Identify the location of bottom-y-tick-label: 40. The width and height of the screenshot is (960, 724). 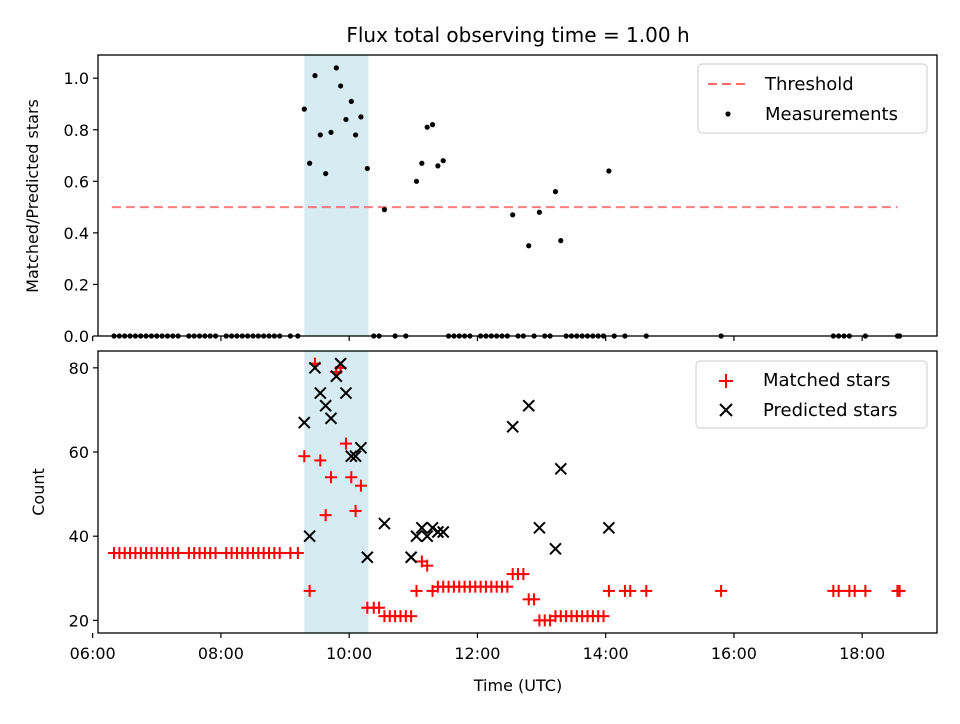
(79, 536).